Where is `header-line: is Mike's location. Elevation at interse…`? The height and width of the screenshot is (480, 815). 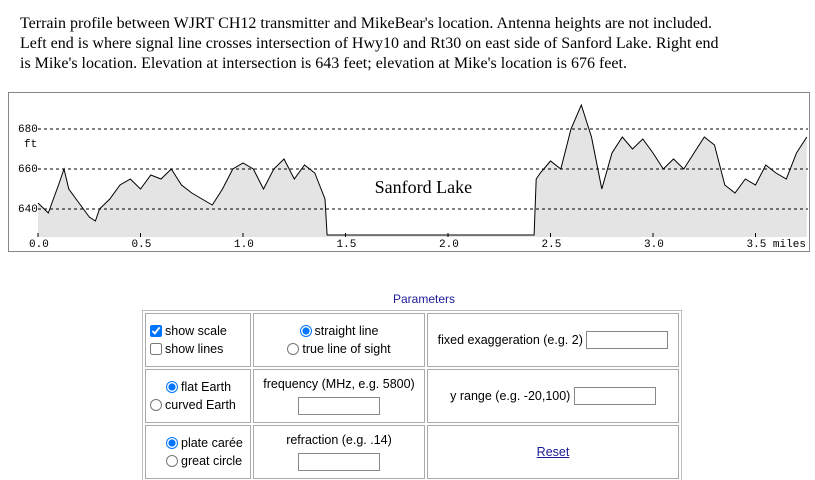 header-line: is Mike's location. Elevation at interse… is located at coordinates (323, 63).